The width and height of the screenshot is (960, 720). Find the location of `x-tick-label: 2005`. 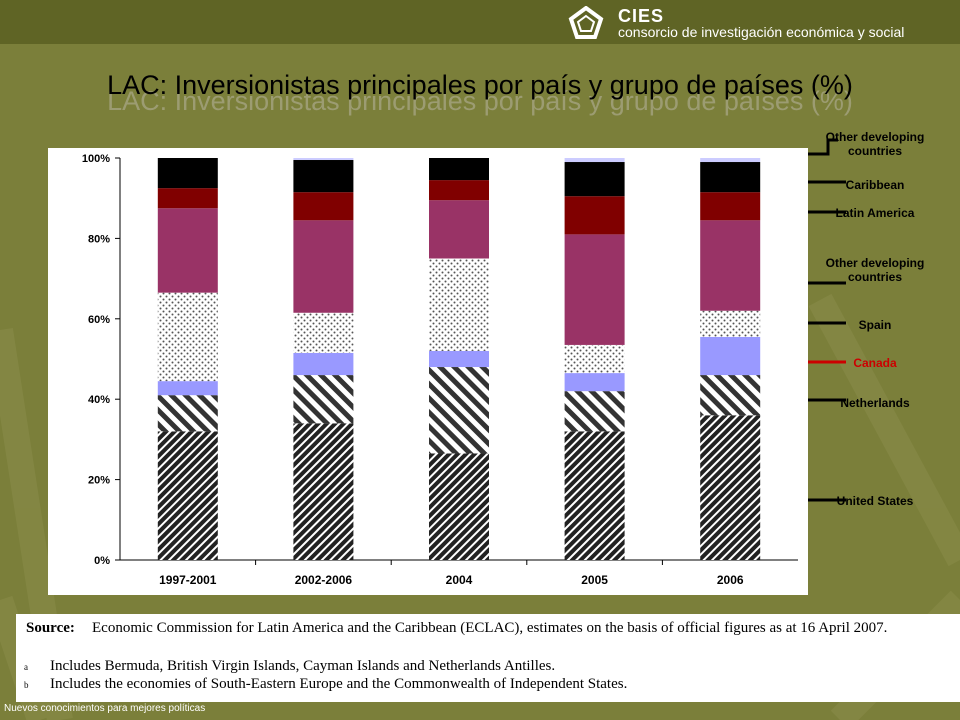

x-tick-label: 2005 is located at coordinates (594, 580).